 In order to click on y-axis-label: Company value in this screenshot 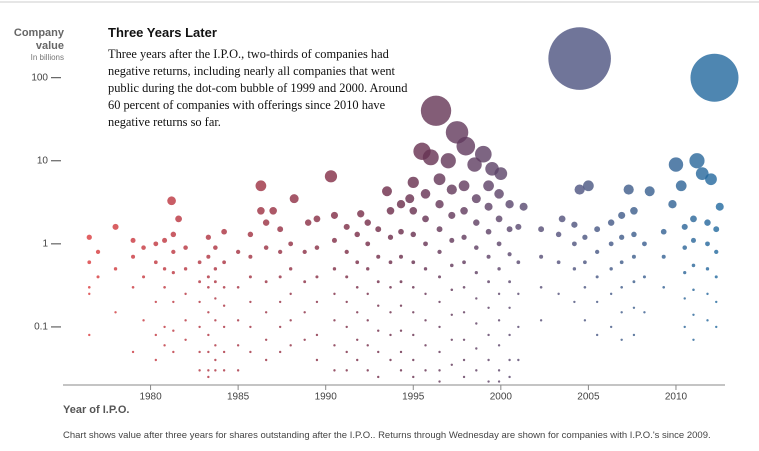, I will do `click(38, 39)`.